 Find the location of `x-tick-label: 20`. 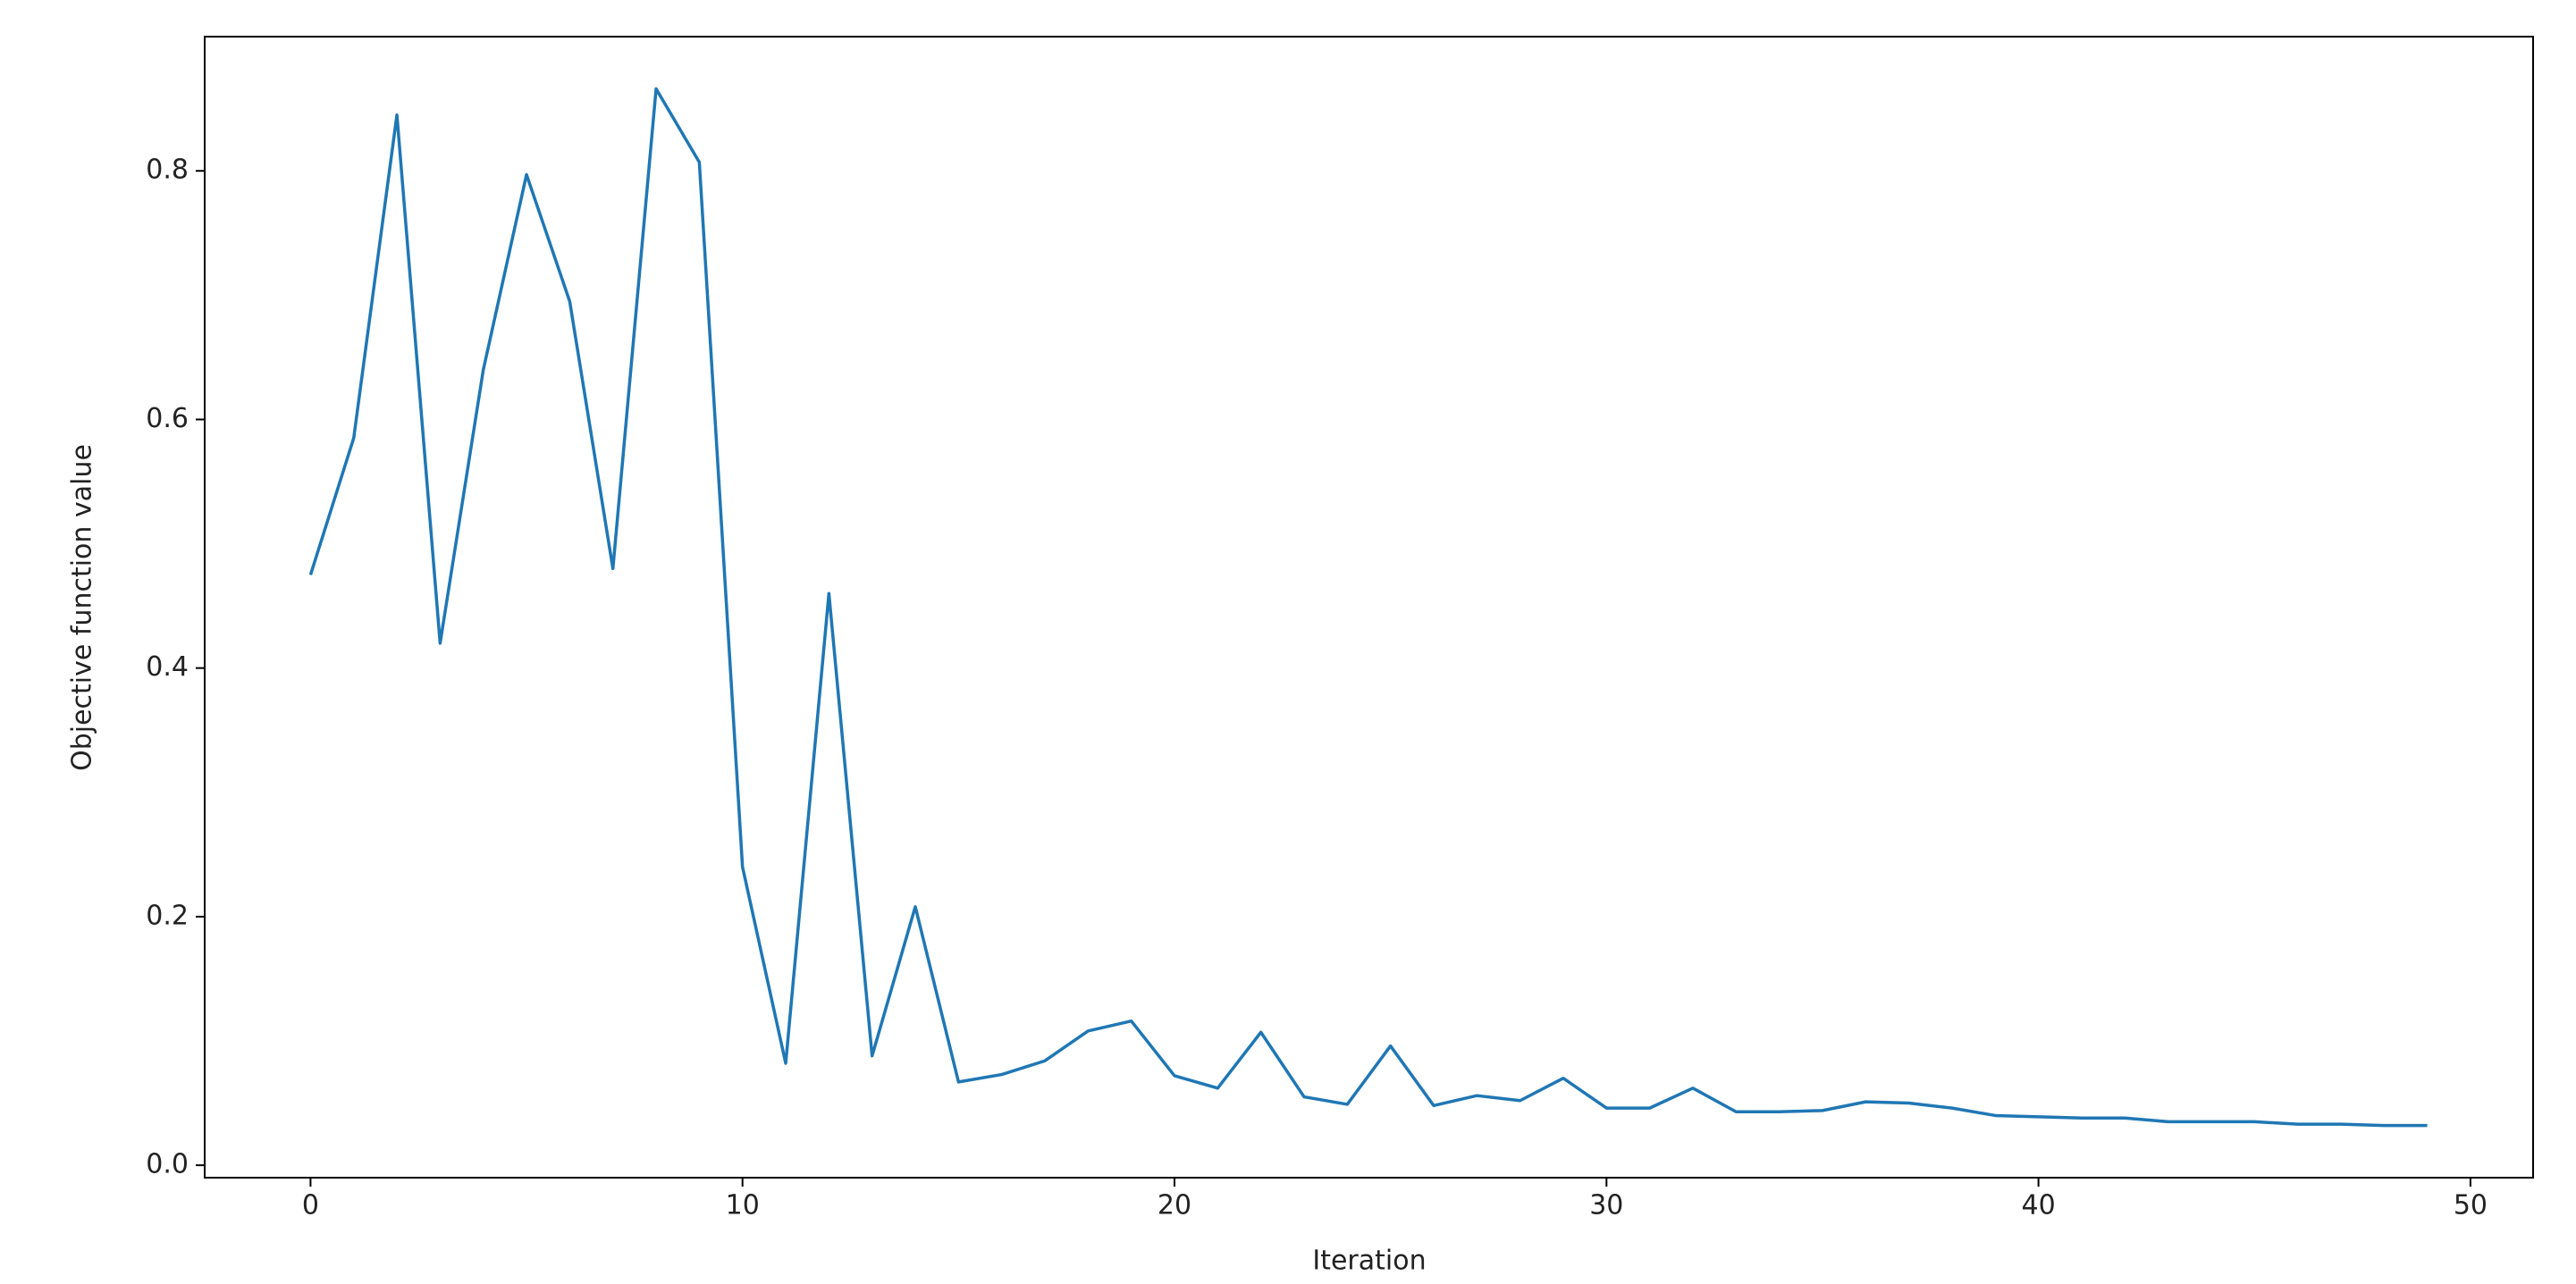

x-tick-label: 20 is located at coordinates (1174, 1205).